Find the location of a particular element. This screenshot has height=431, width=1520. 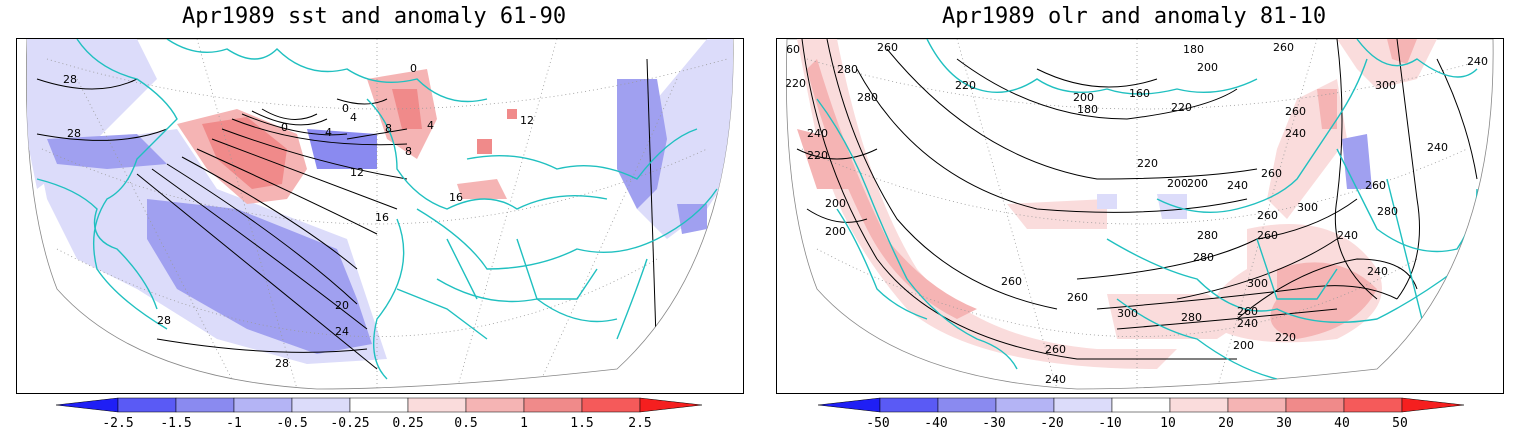

colorbar-tick-label: 1 is located at coordinates (524, 423).